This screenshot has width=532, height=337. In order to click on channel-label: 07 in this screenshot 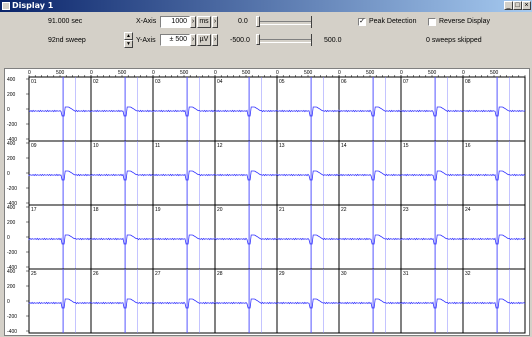, I will do `click(406, 82)`.